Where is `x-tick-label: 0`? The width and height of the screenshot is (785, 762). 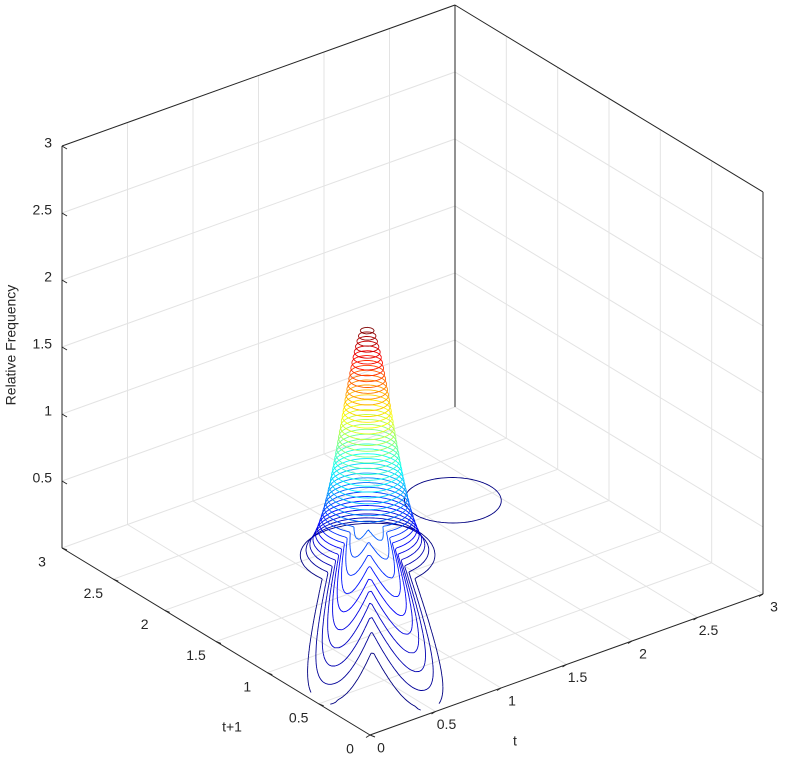 x-tick-label: 0 is located at coordinates (381, 748).